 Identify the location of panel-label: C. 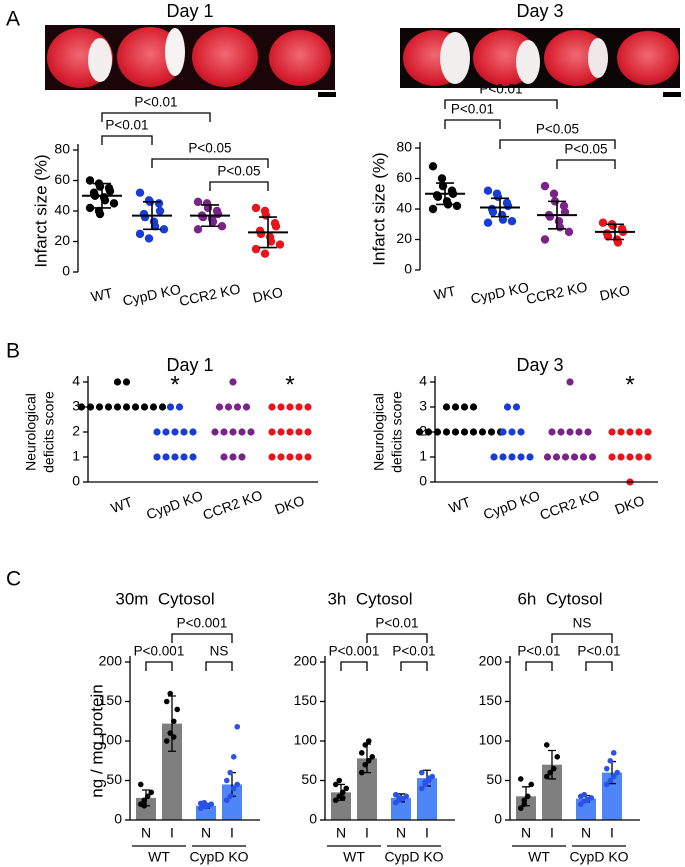
(13, 579).